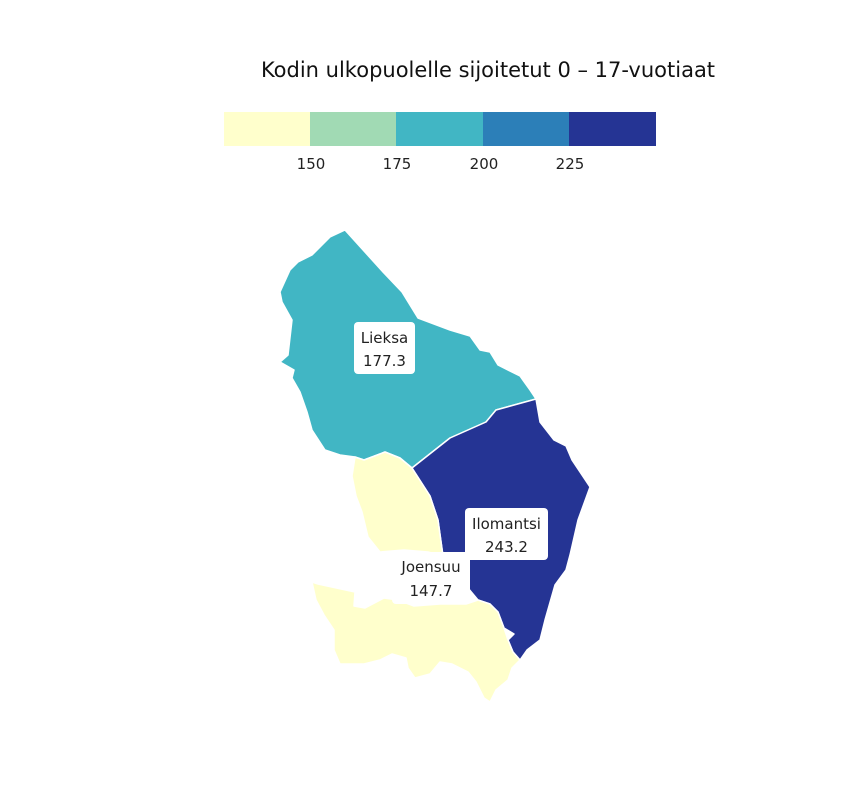  I want to click on region-name: Ilomantsi, so click(506, 524).